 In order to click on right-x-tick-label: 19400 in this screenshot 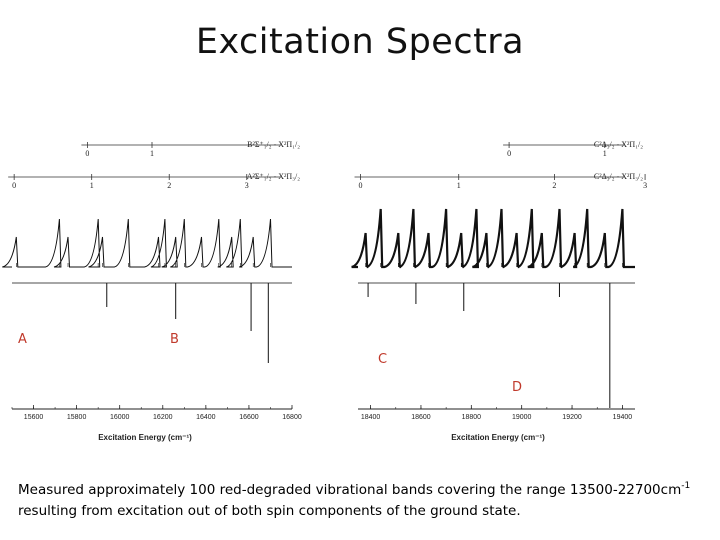, I will do `click(623, 417)`.